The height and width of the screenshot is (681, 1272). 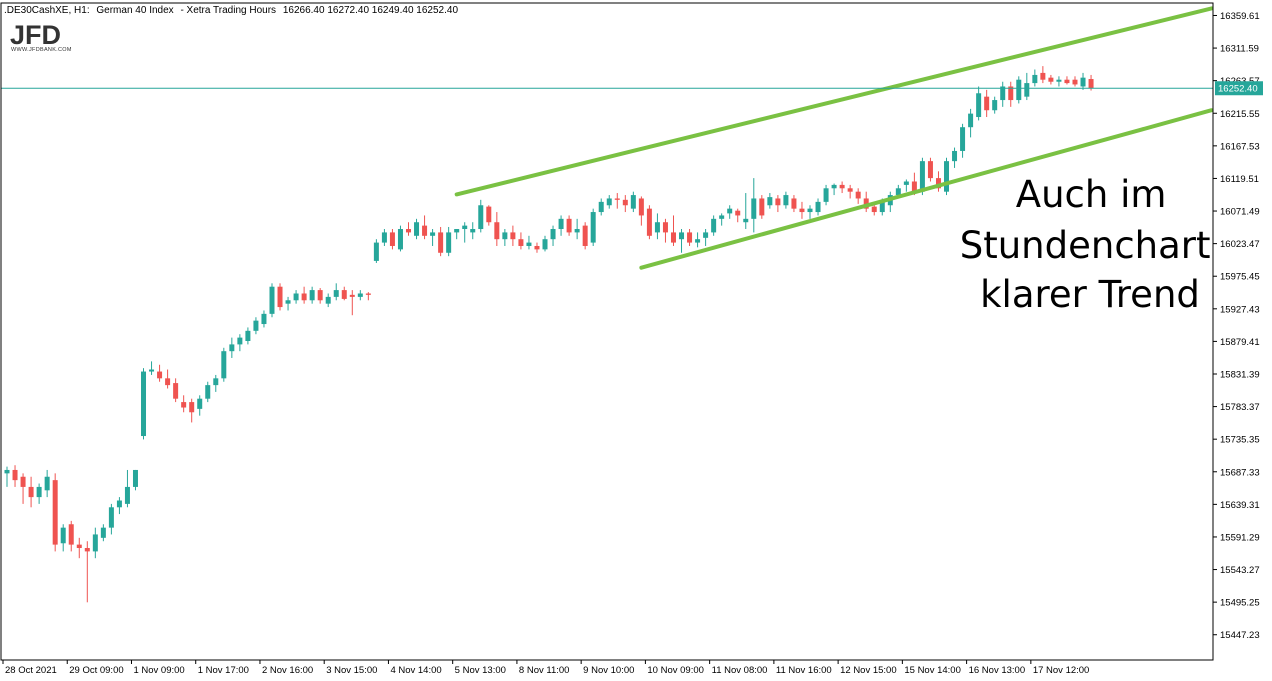 I want to click on lower-trendline, so click(x=926, y=189).